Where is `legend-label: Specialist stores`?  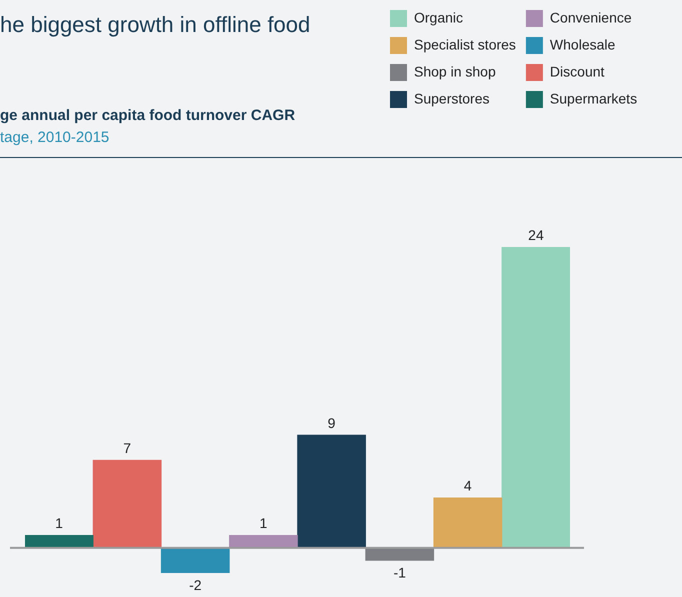 legend-label: Specialist stores is located at coordinates (465, 44).